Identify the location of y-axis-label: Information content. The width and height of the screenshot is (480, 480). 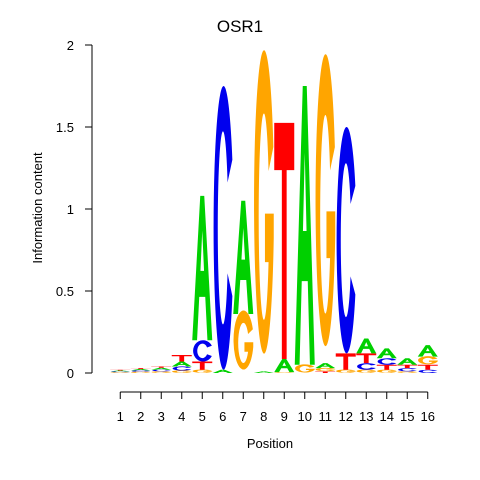
(37, 208).